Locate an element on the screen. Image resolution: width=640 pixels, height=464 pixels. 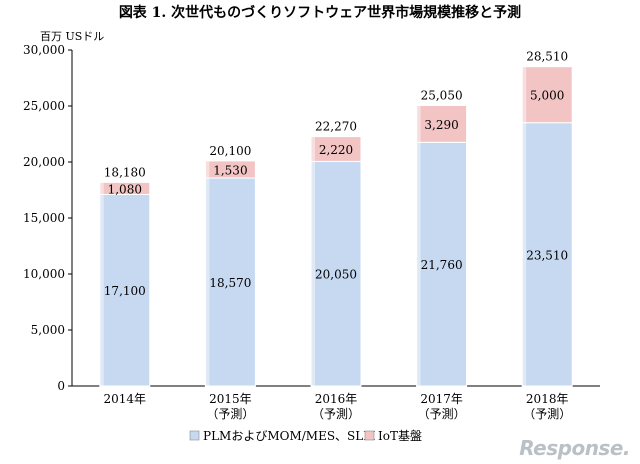
total-label: 20,100 is located at coordinates (230, 151).